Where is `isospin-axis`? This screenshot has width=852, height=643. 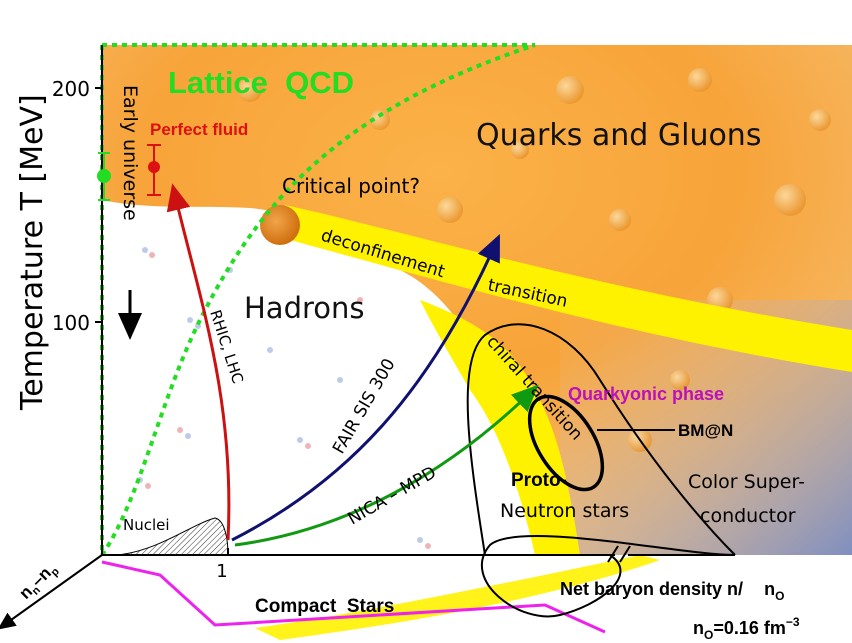 isospin-axis is located at coordinates (51, 592).